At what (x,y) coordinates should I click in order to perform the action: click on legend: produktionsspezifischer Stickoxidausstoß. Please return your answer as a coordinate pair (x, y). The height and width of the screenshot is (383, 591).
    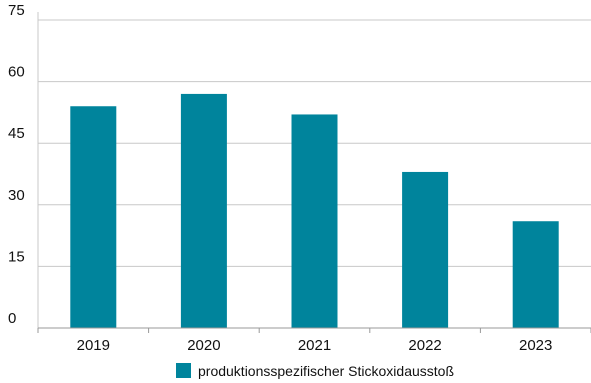
    Looking at the image, I should click on (315, 371).